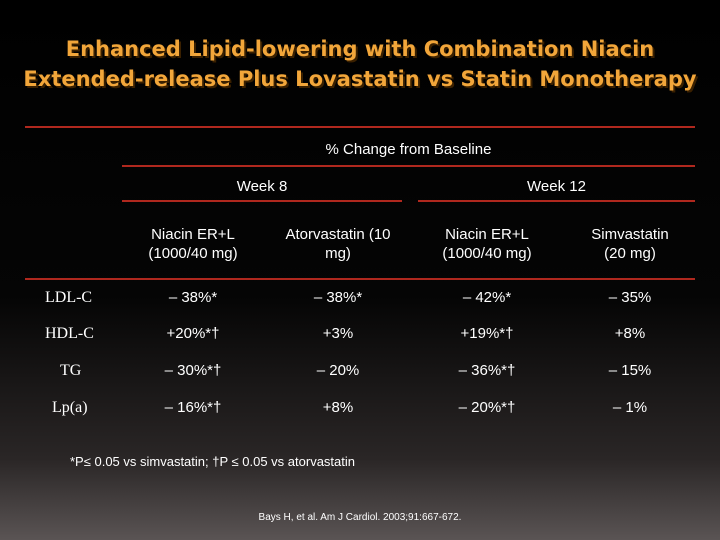 This screenshot has width=720, height=540. What do you see at coordinates (262, 186) in the screenshot?
I see `group-week-8: Week 8` at bounding box center [262, 186].